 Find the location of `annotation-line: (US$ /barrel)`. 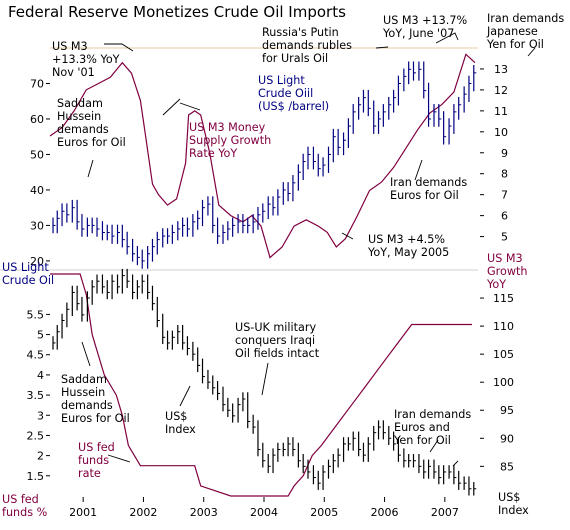

annotation-line: (US$ /barrel) is located at coordinates (293, 106).